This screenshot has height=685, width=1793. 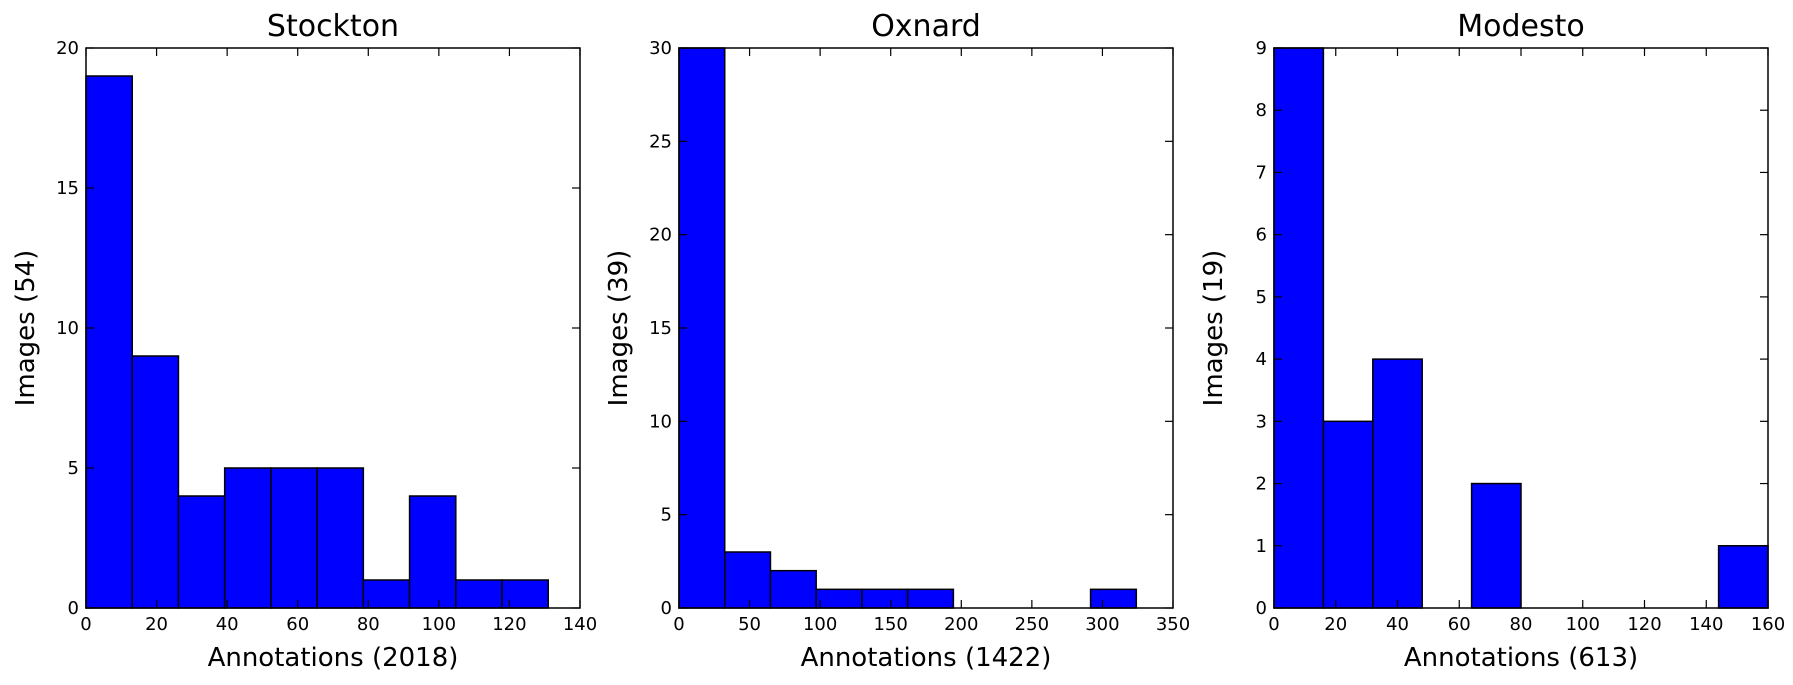 I want to click on y-tick-label: 1, so click(x=1261, y=546).